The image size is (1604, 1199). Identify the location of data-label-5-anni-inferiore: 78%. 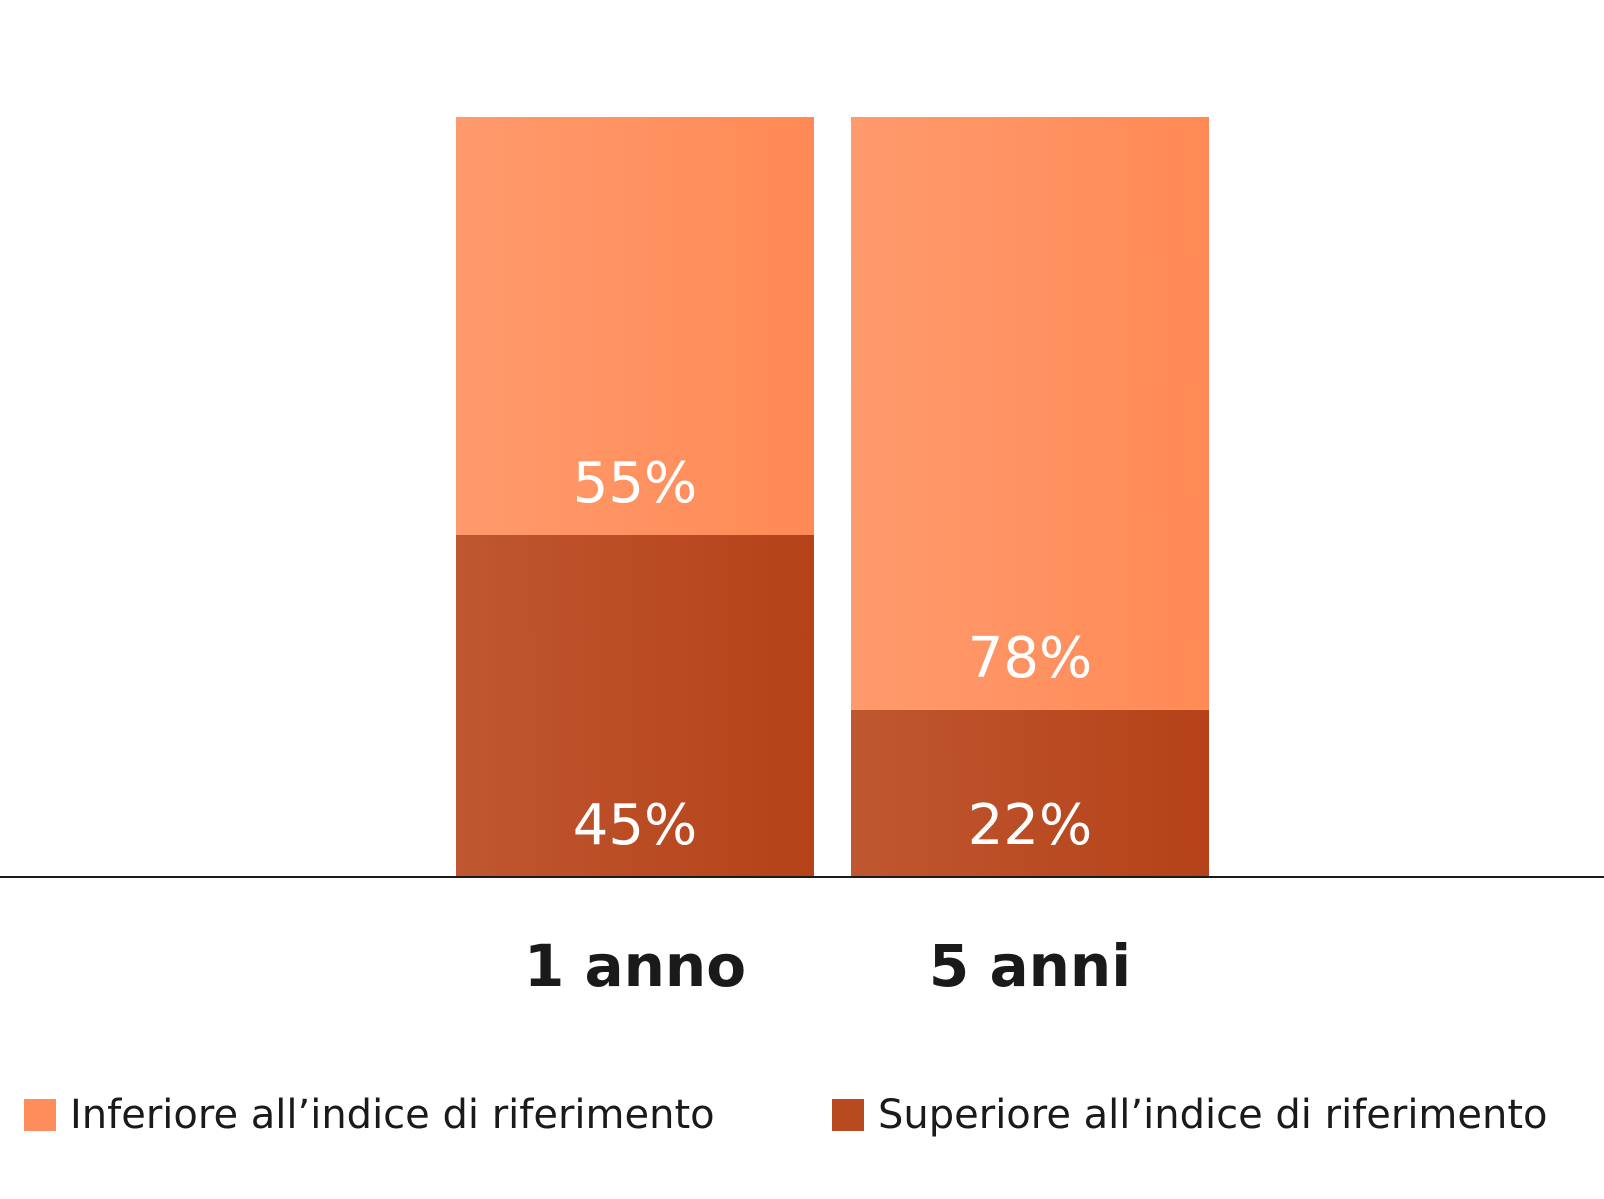
(1030, 658).